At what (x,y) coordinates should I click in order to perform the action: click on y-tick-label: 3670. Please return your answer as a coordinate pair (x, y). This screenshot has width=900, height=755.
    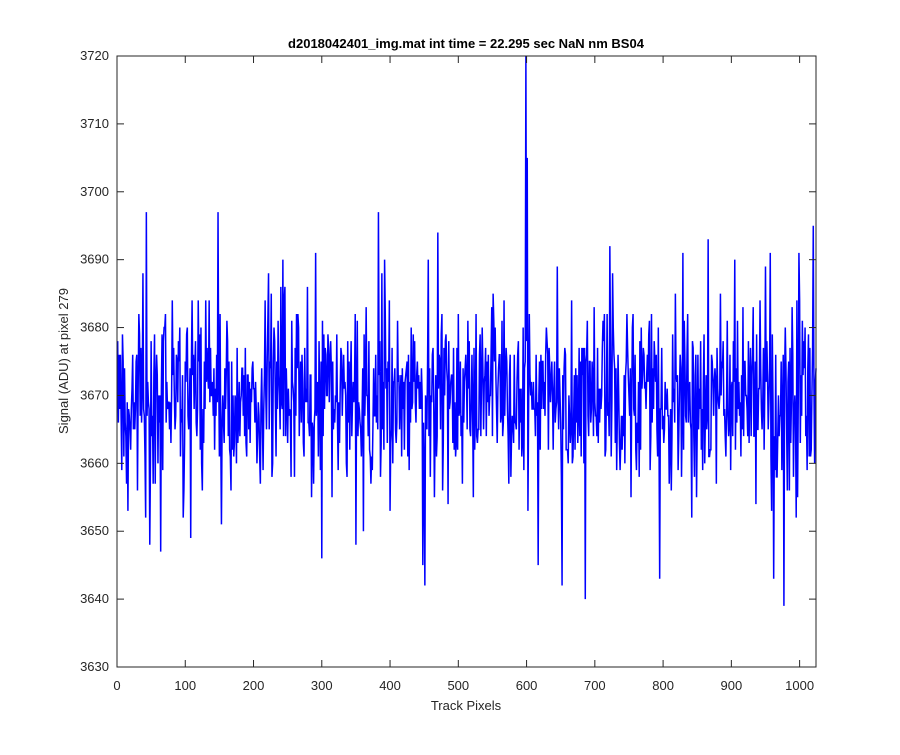
    Looking at the image, I should click on (94, 394).